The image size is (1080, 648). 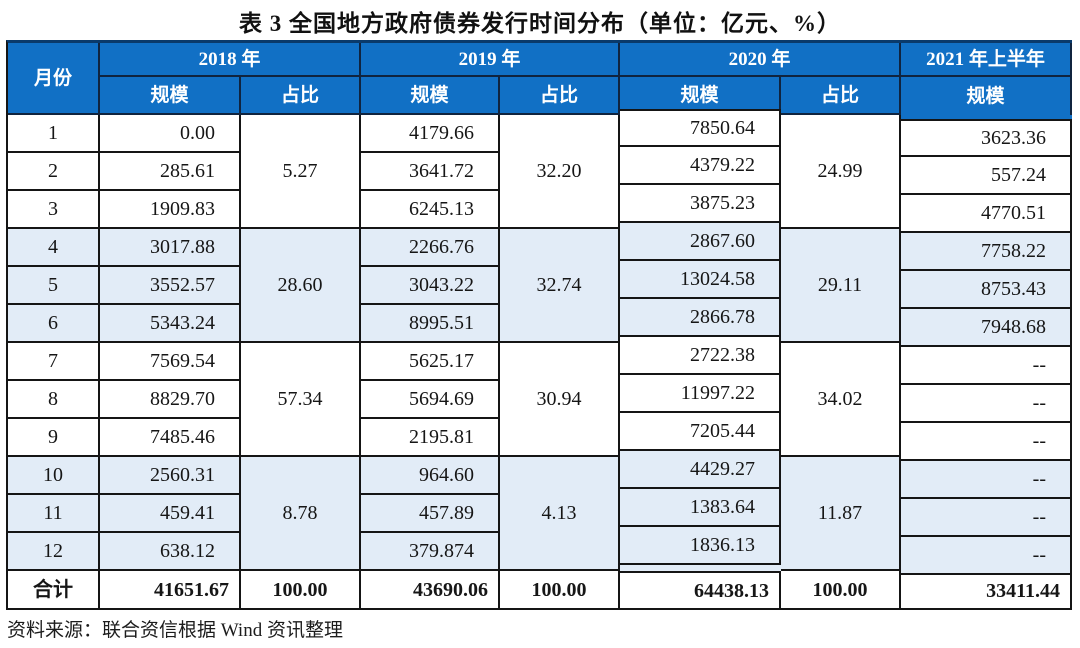 What do you see at coordinates (841, 400) in the screenshot?
I see `share-2020-cell: 34.02` at bounding box center [841, 400].